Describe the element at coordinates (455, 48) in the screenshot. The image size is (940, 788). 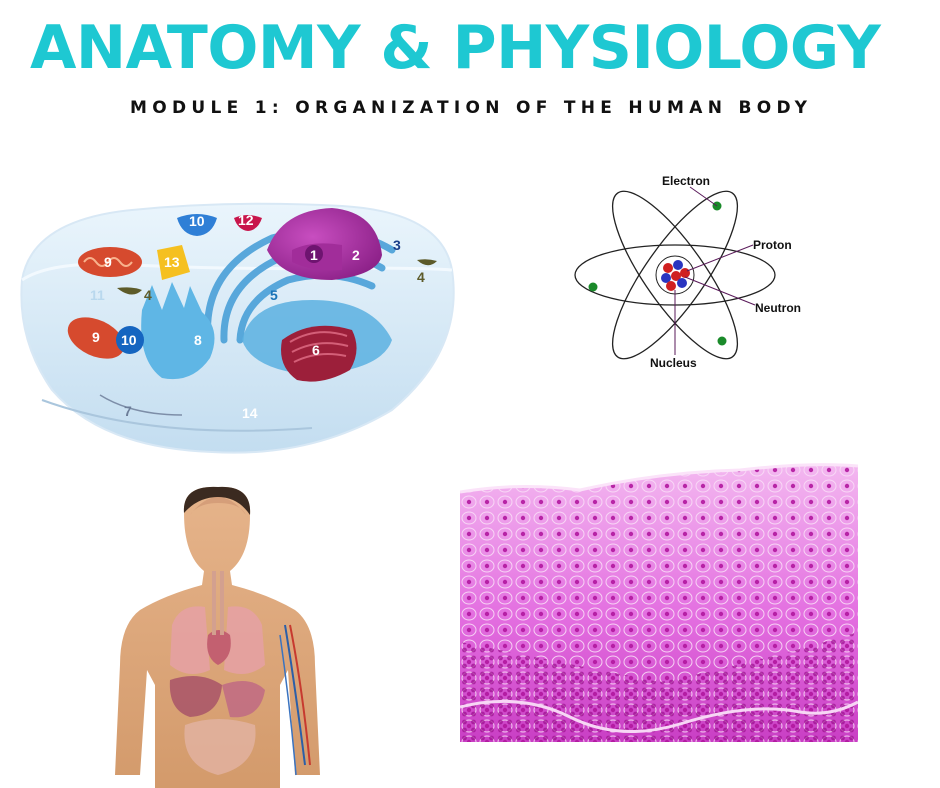
I see `page-title: ANATOMY & PHYSIOLOGY` at that location.